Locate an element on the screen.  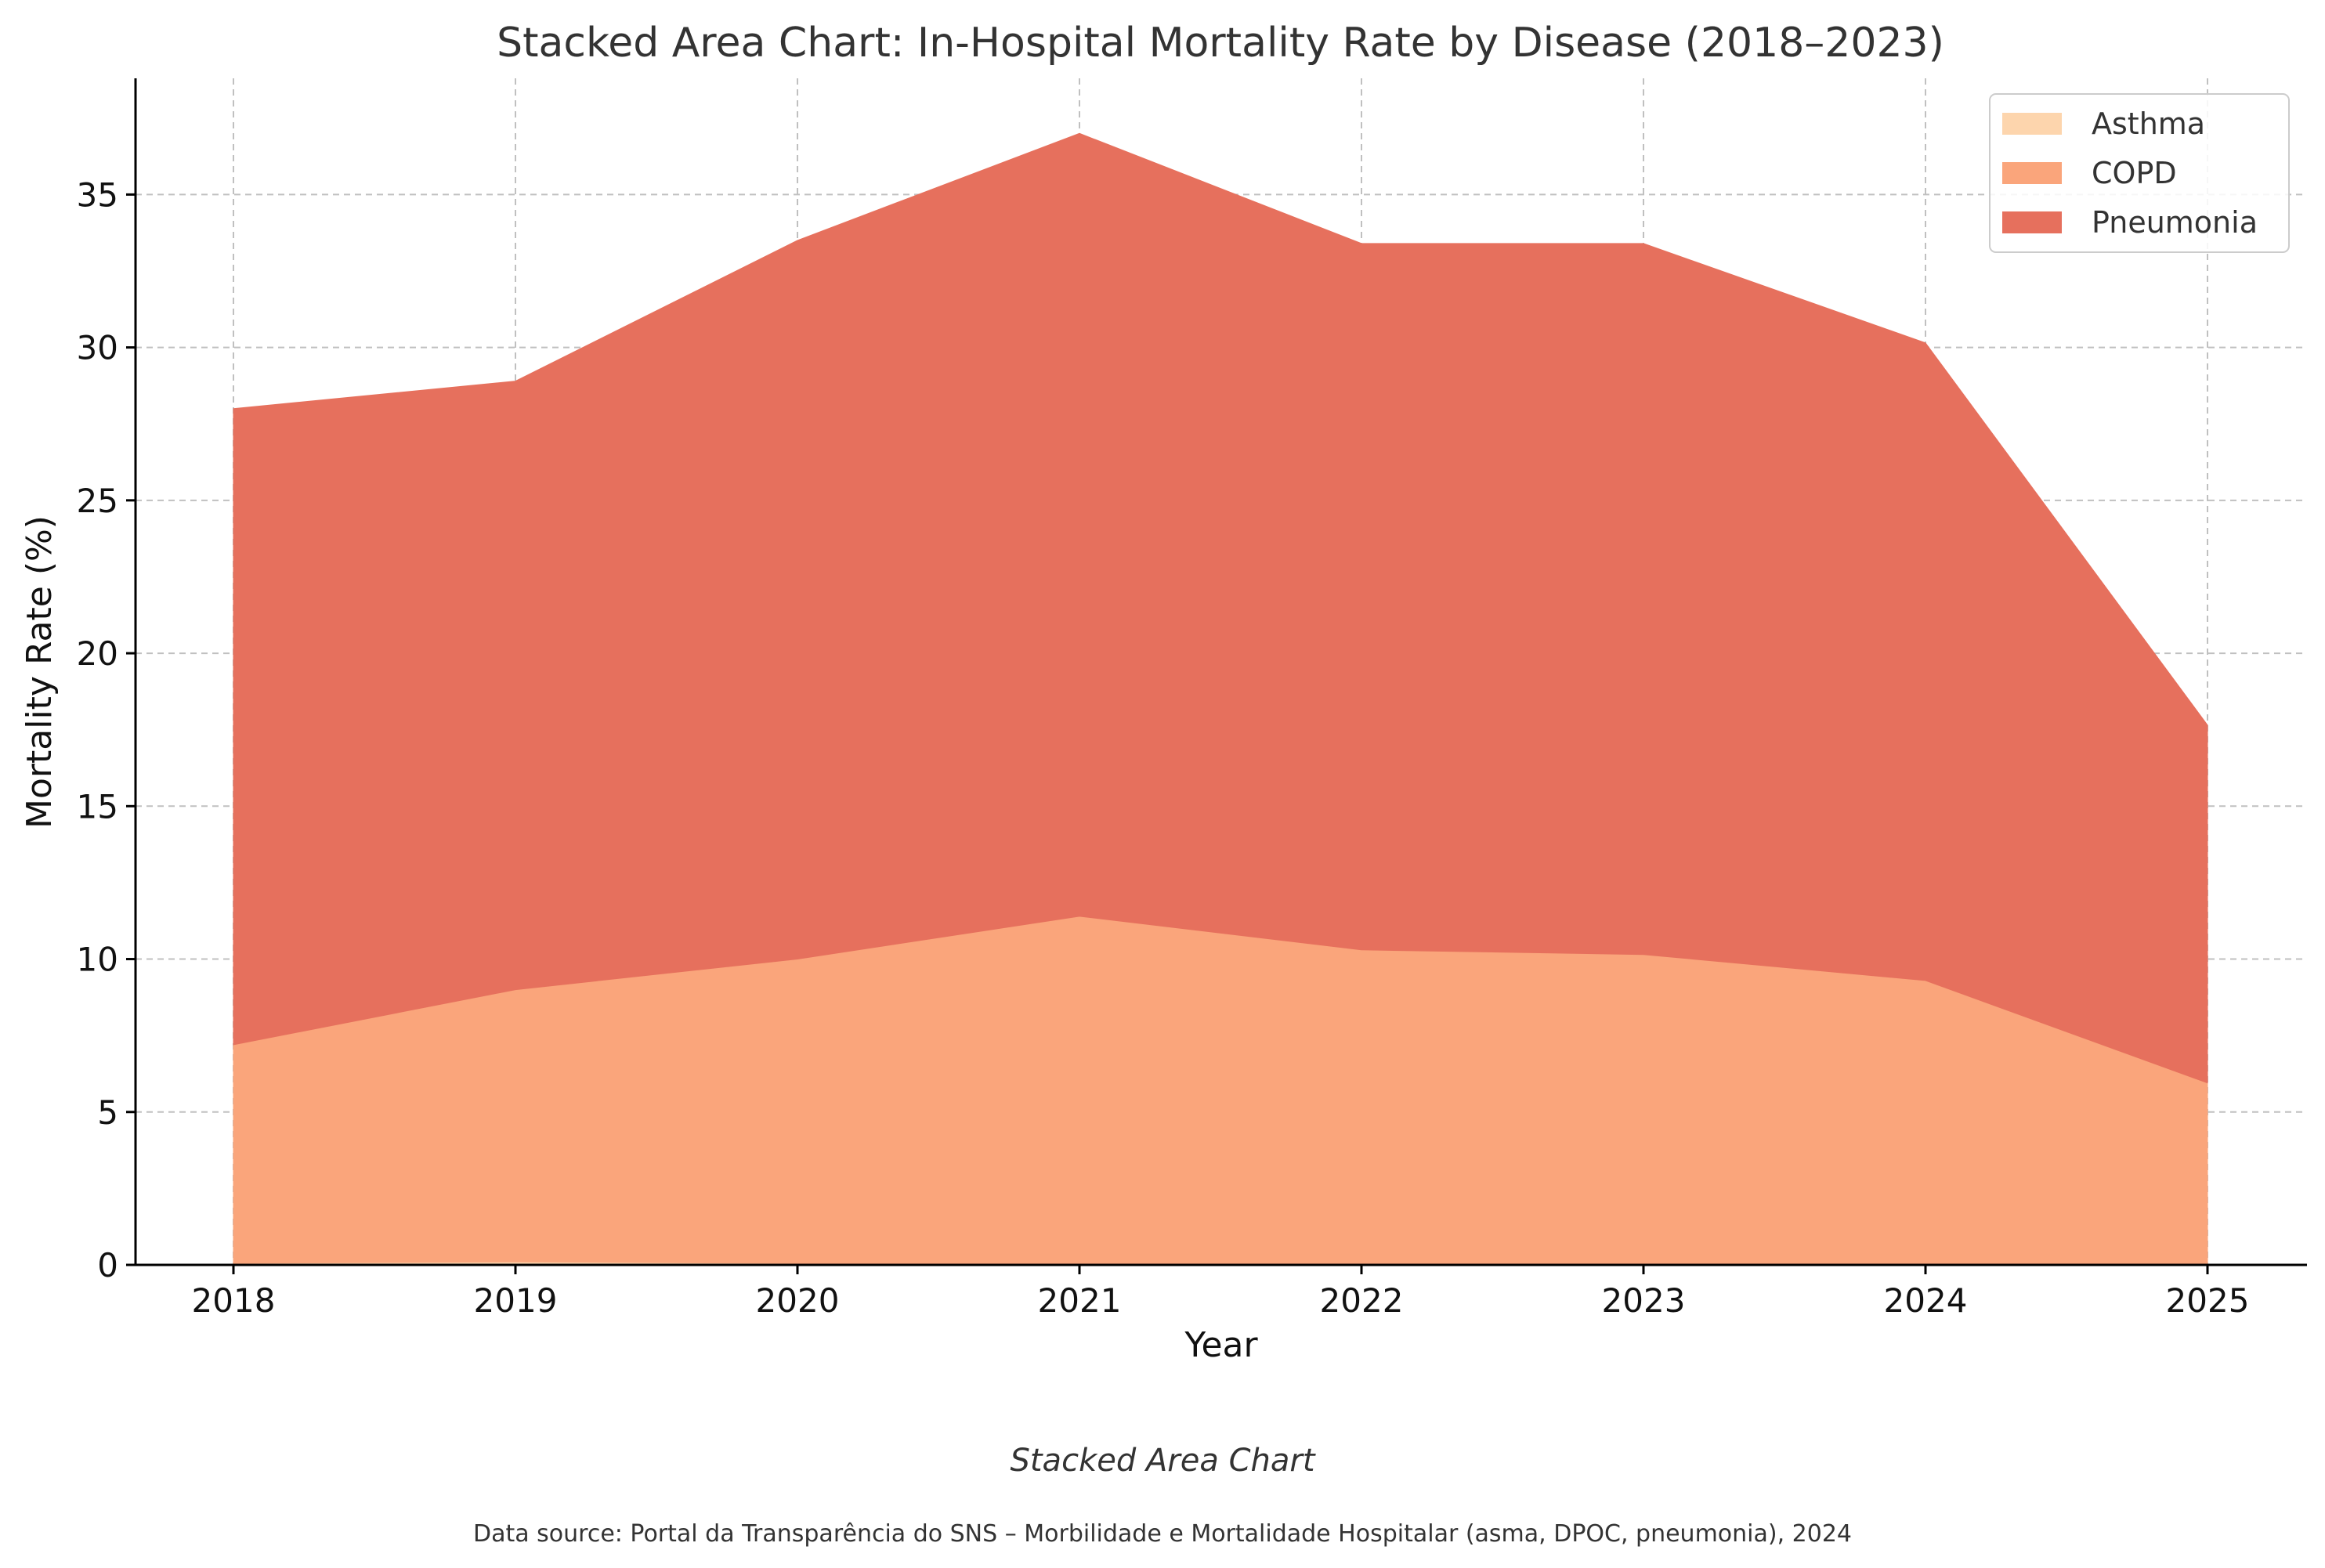
y-tick-label: 25 is located at coordinates (97, 501).